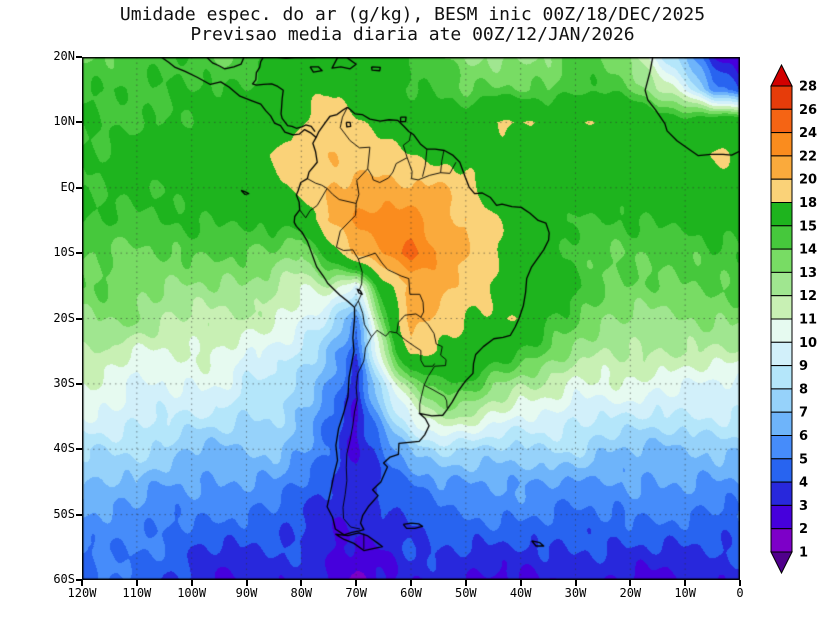 The height and width of the screenshot is (637, 825). Describe the element at coordinates (803, 436) in the screenshot. I see `colorbar-tick-label: 6` at that location.